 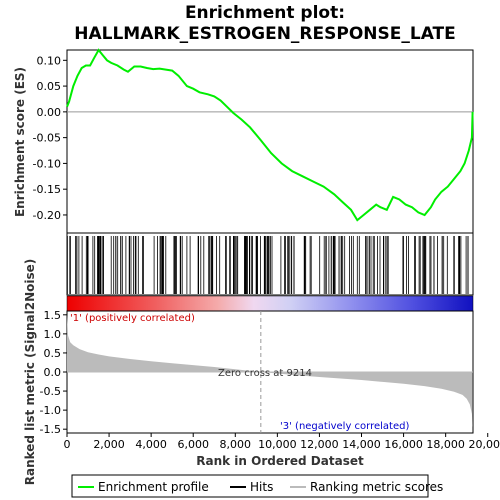 What do you see at coordinates (30, 372) in the screenshot?
I see `metric-y-axis-label: Ranked list metric (Signal2Noise)` at bounding box center [30, 372].